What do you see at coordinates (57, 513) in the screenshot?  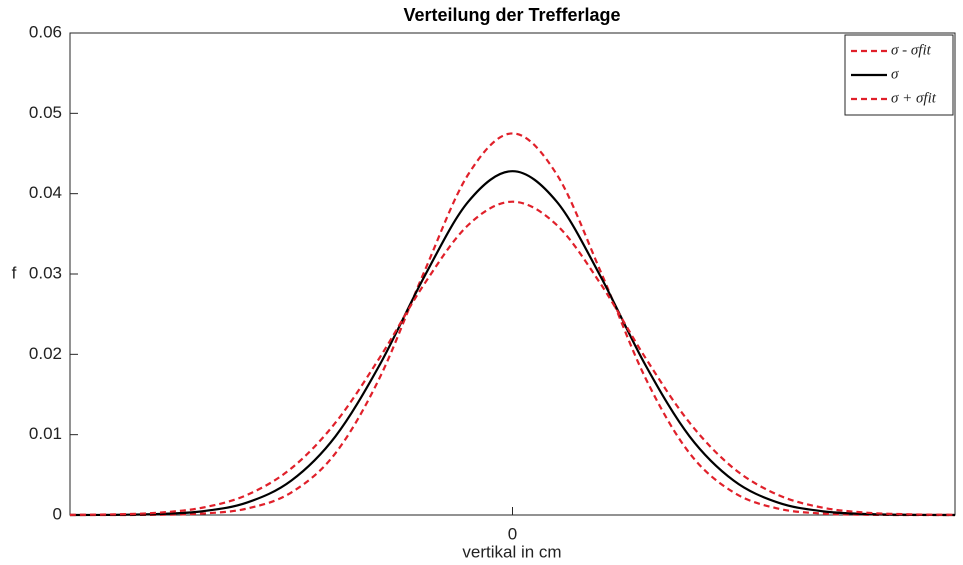 I see `y-tick-label: 0` at bounding box center [57, 513].